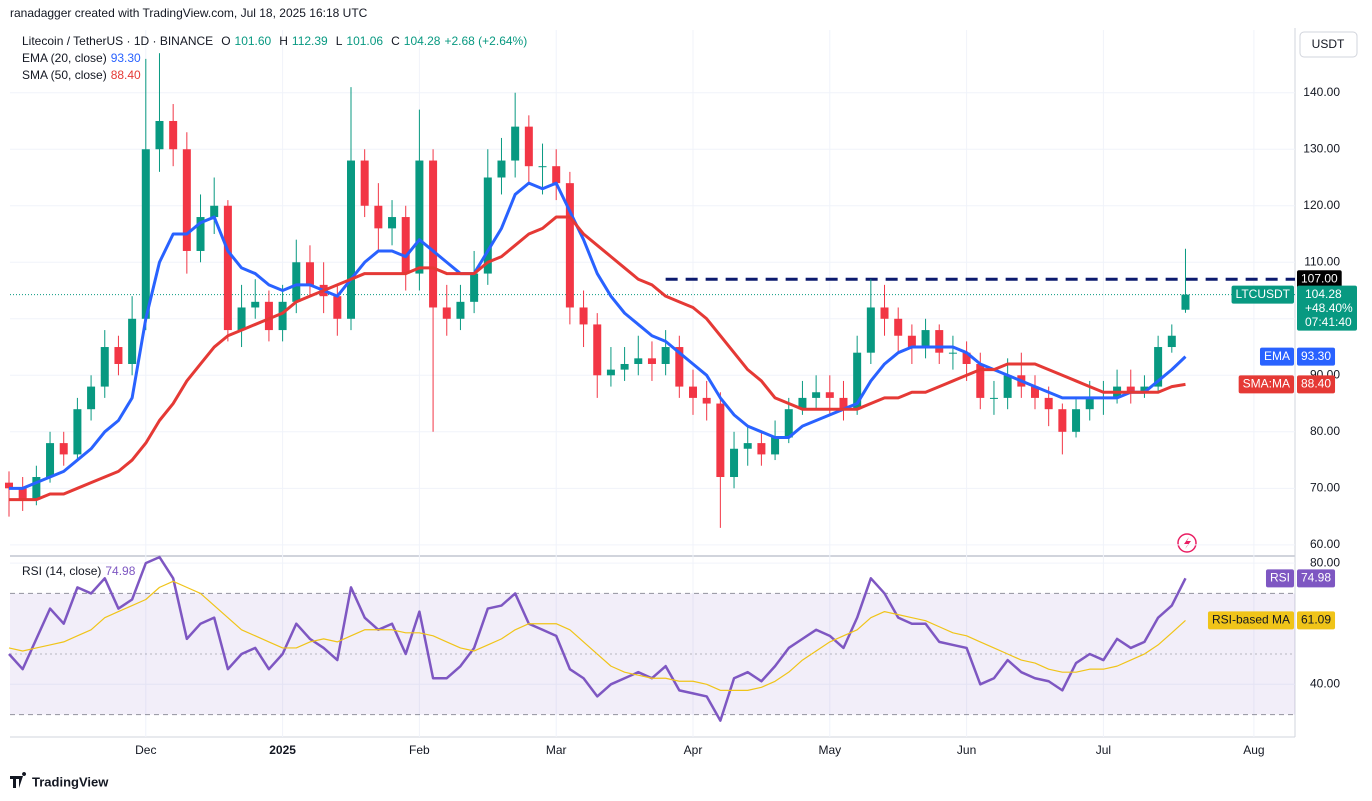  Describe the element at coordinates (1316, 384) in the screenshot. I see `overlay-value-tag: 88.40` at that location.